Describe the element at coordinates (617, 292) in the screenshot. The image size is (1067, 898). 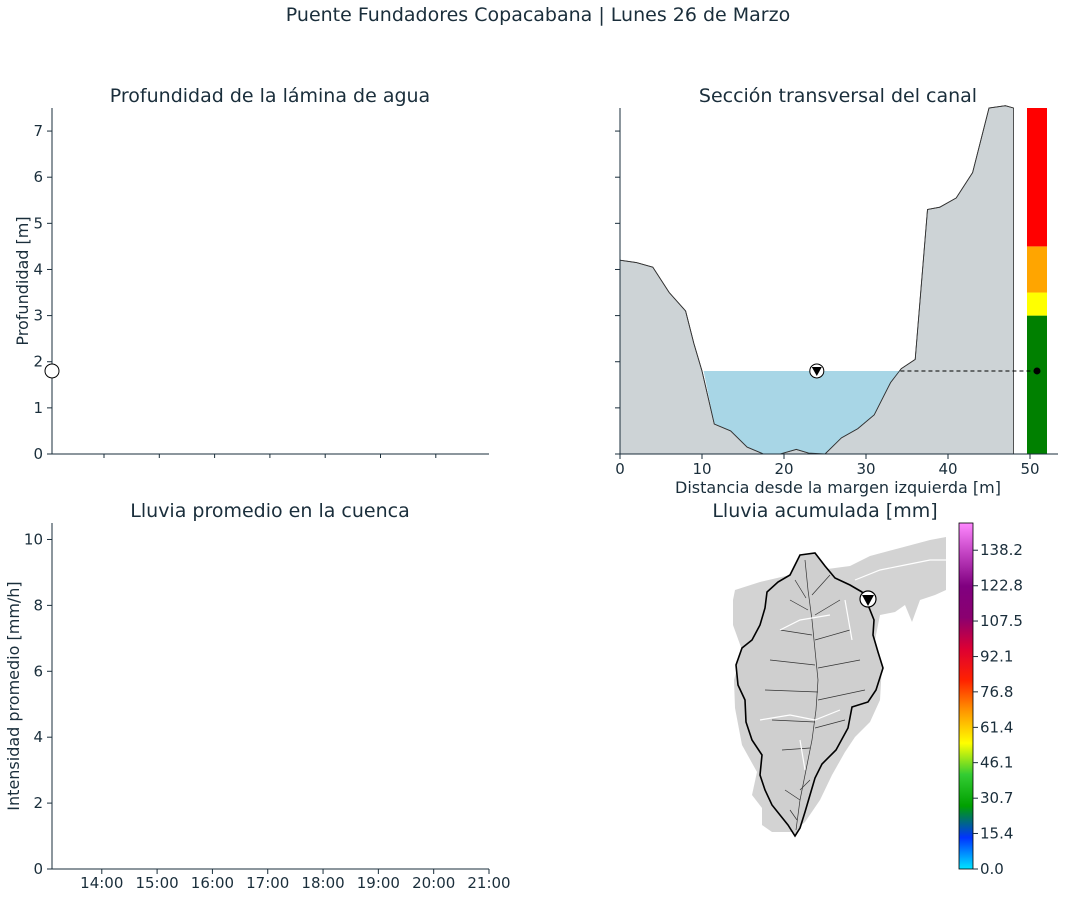
I see `section-y-ticks` at that location.